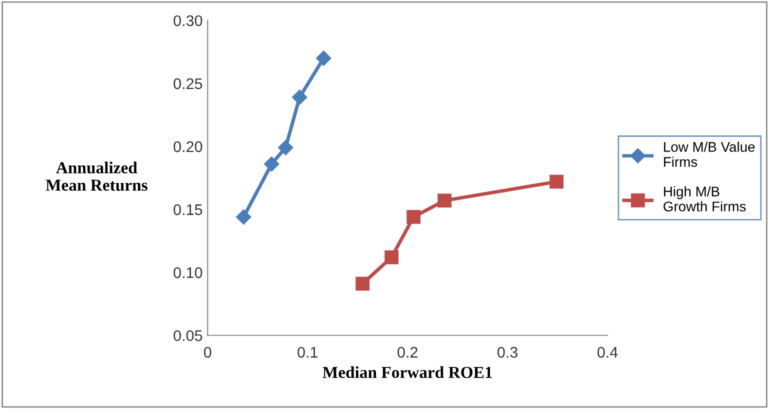 This screenshot has width=769, height=409. What do you see at coordinates (308, 352) in the screenshot?
I see `x-tick-label: 0.1` at bounding box center [308, 352].